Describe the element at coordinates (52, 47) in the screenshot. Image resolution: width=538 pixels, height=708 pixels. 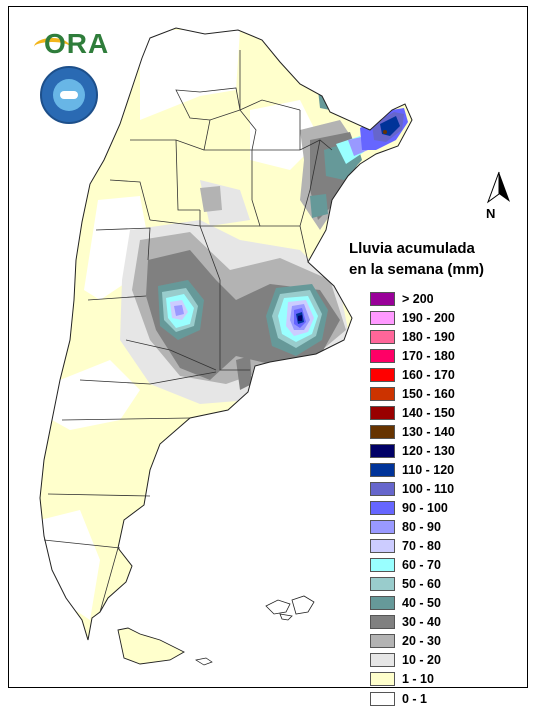
I see `ora-swoosh-icon` at that location.